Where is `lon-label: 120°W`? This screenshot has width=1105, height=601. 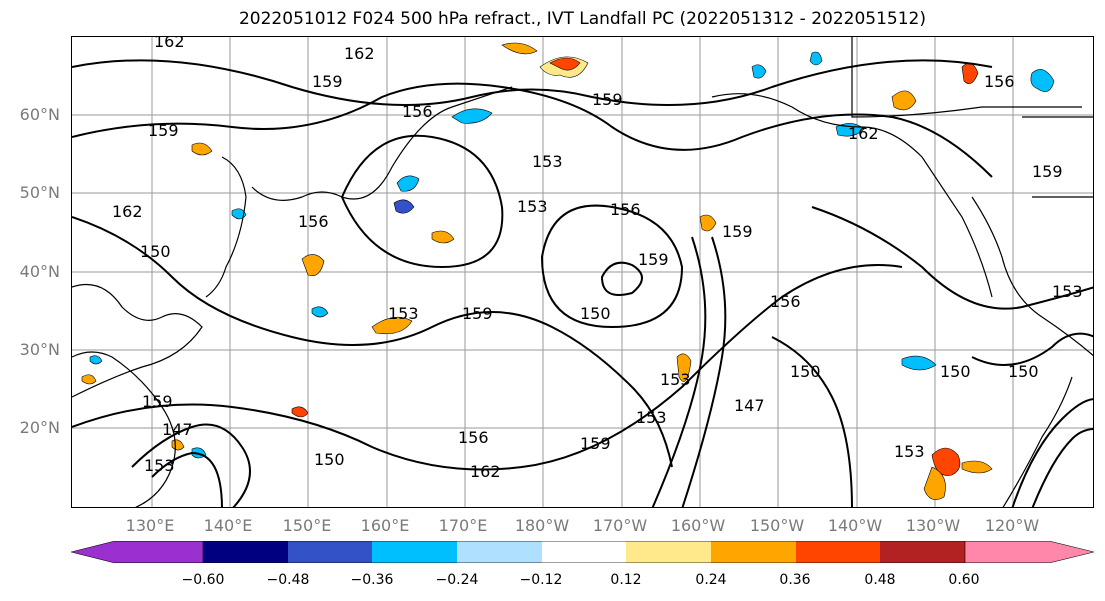
lon-label: 120°W is located at coordinates (1012, 525).